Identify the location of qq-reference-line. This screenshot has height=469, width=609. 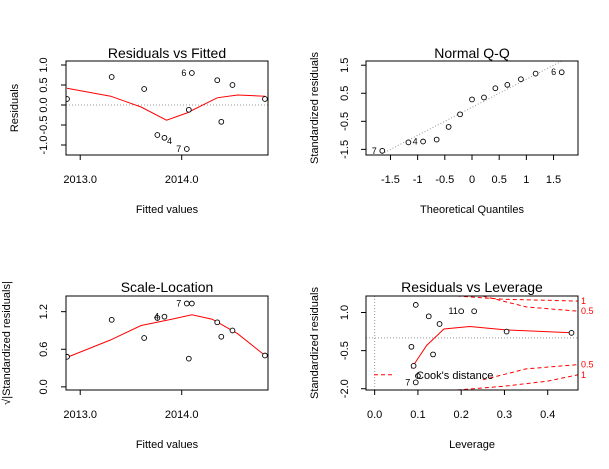
(470, 108).